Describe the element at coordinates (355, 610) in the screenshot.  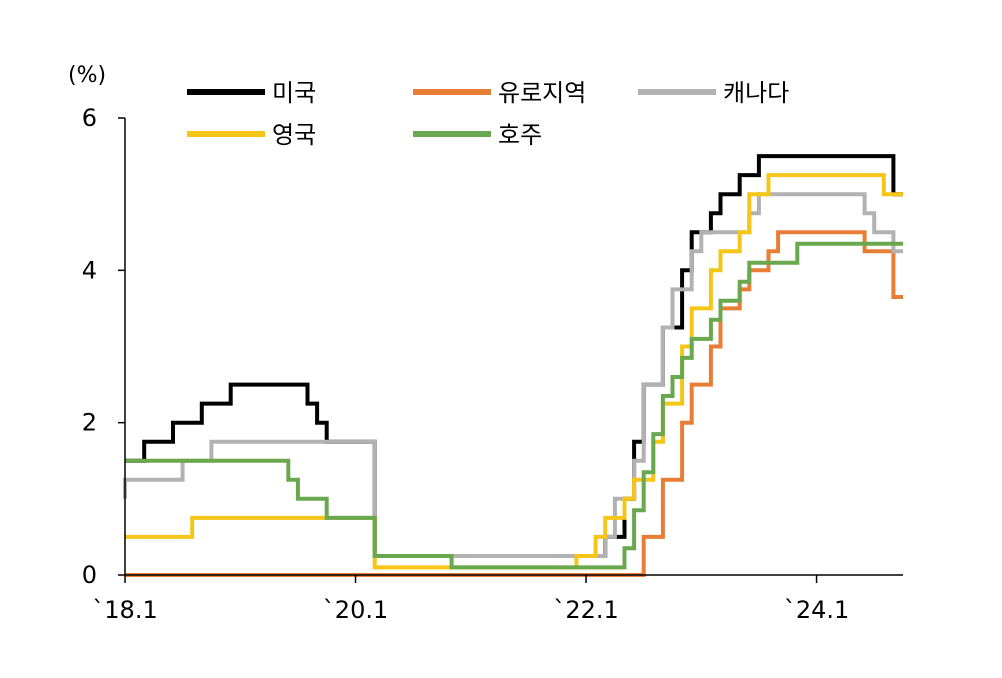
I see `x-tick-label: `20.1` at that location.